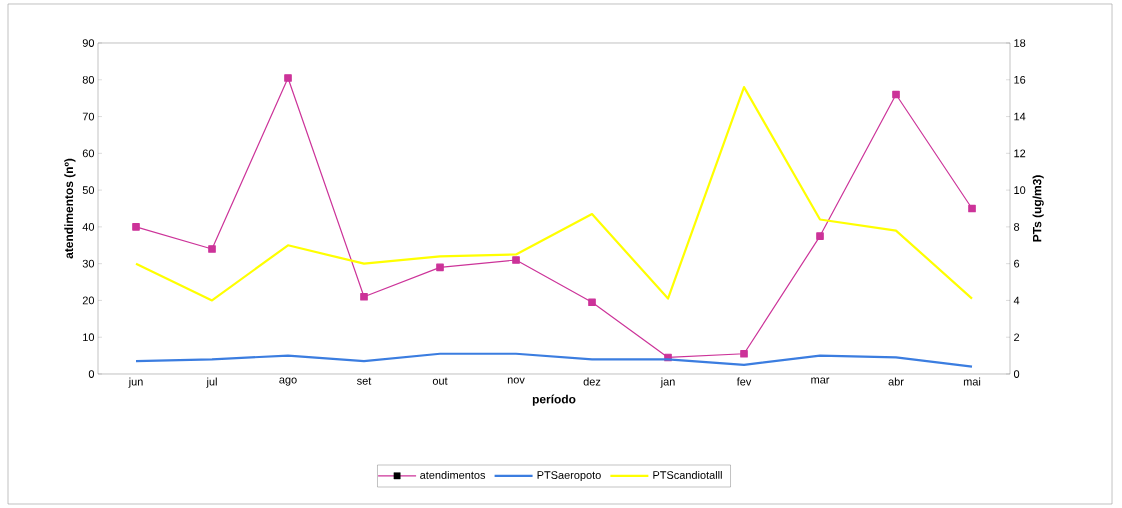 Image resolution: width=1122 pixels, height=508 pixels. I want to click on y2-tick-label: 8, so click(1017, 227).